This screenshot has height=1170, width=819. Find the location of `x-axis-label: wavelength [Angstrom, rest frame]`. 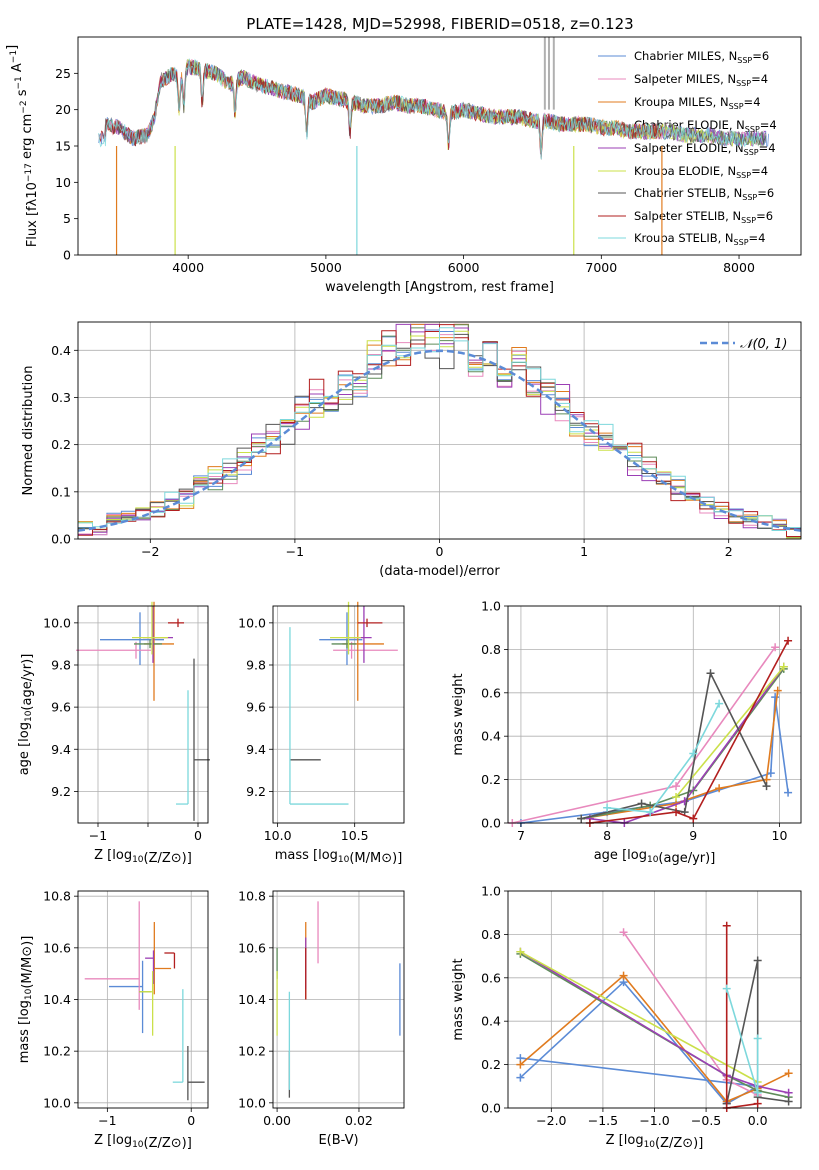

x-axis-label: wavelength [Angstrom, rest frame] is located at coordinates (439, 287).